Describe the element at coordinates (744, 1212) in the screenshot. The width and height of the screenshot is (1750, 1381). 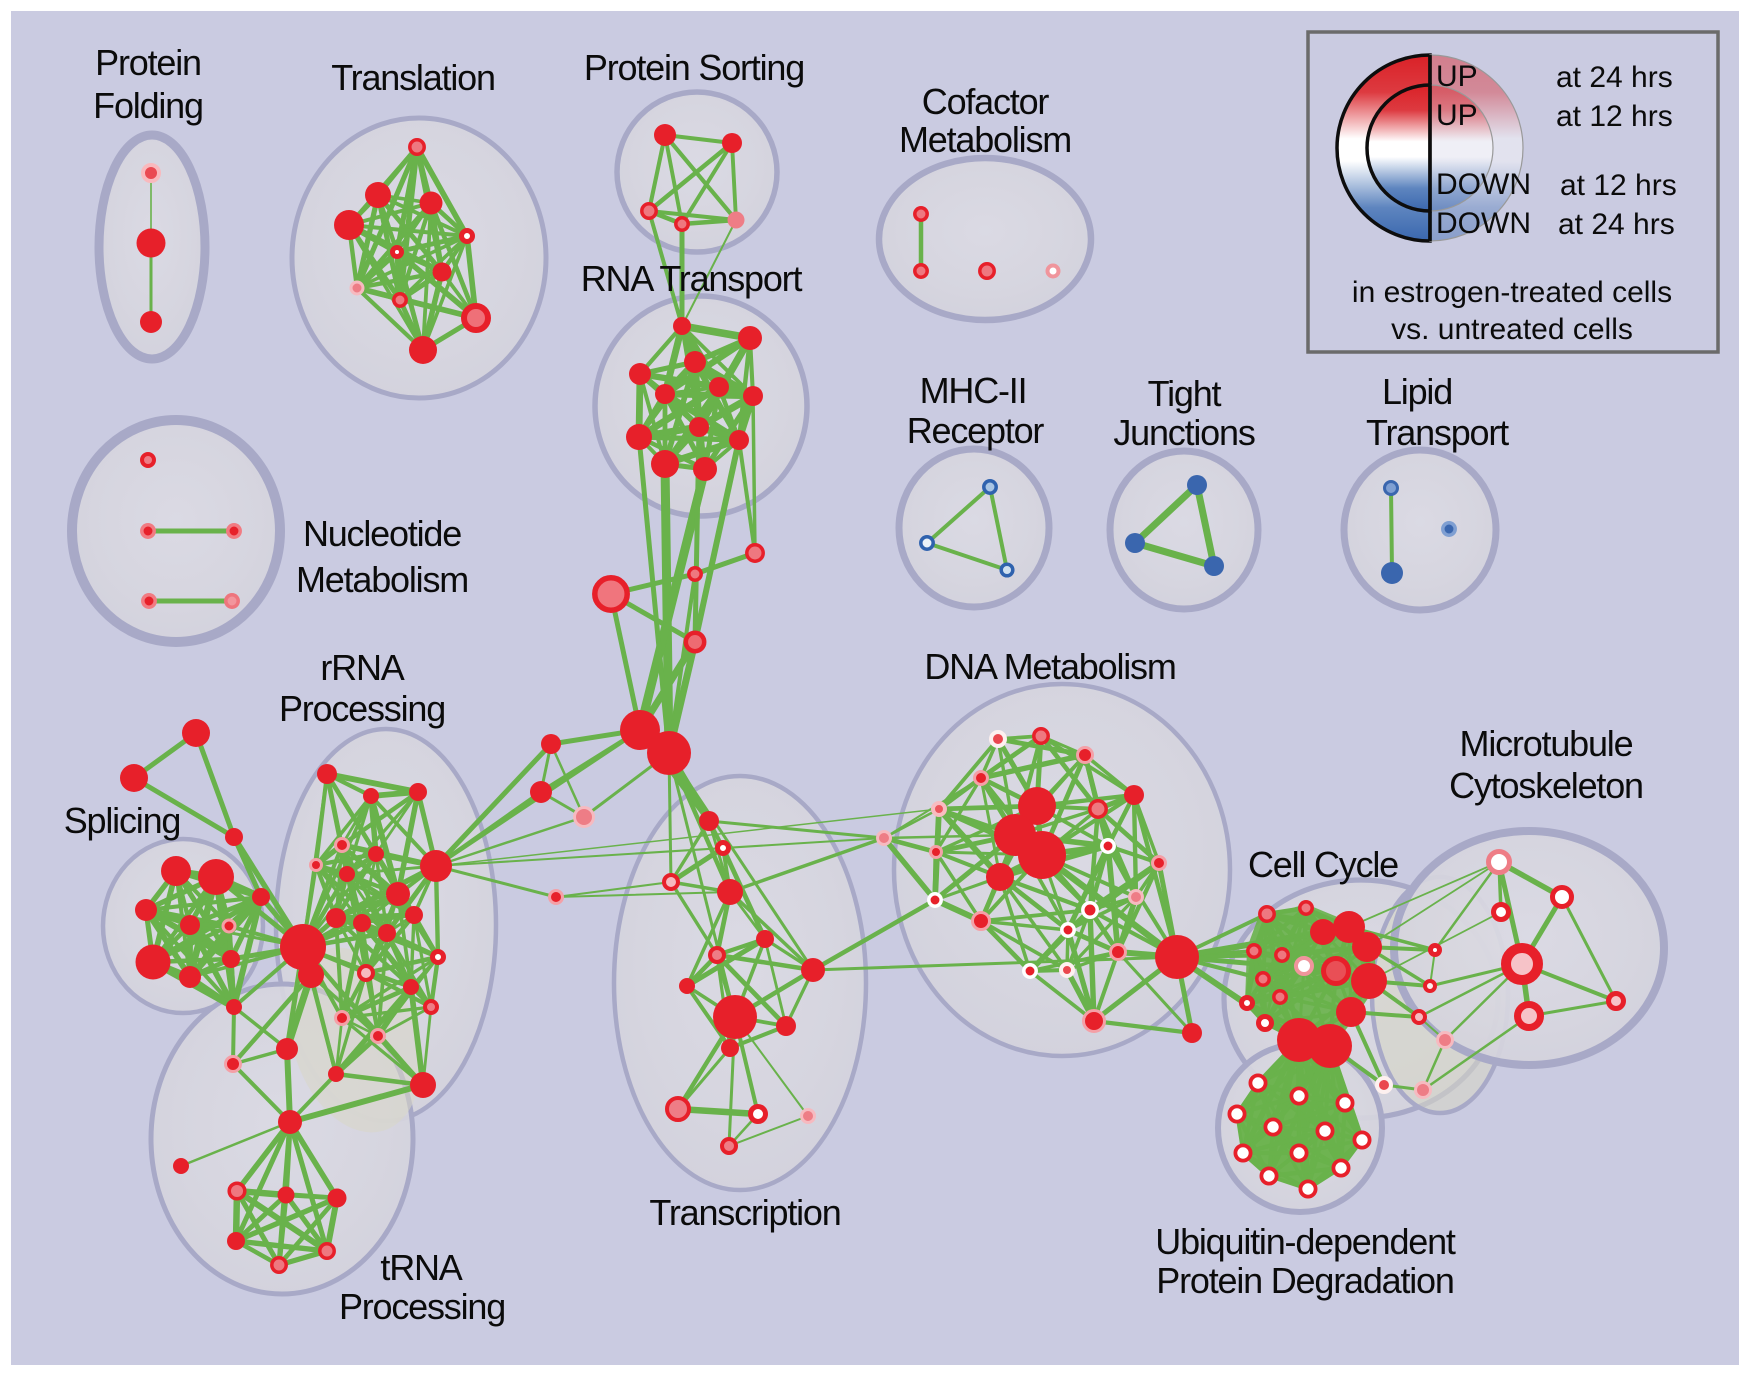
I see `svg-text: Transcription` at that location.